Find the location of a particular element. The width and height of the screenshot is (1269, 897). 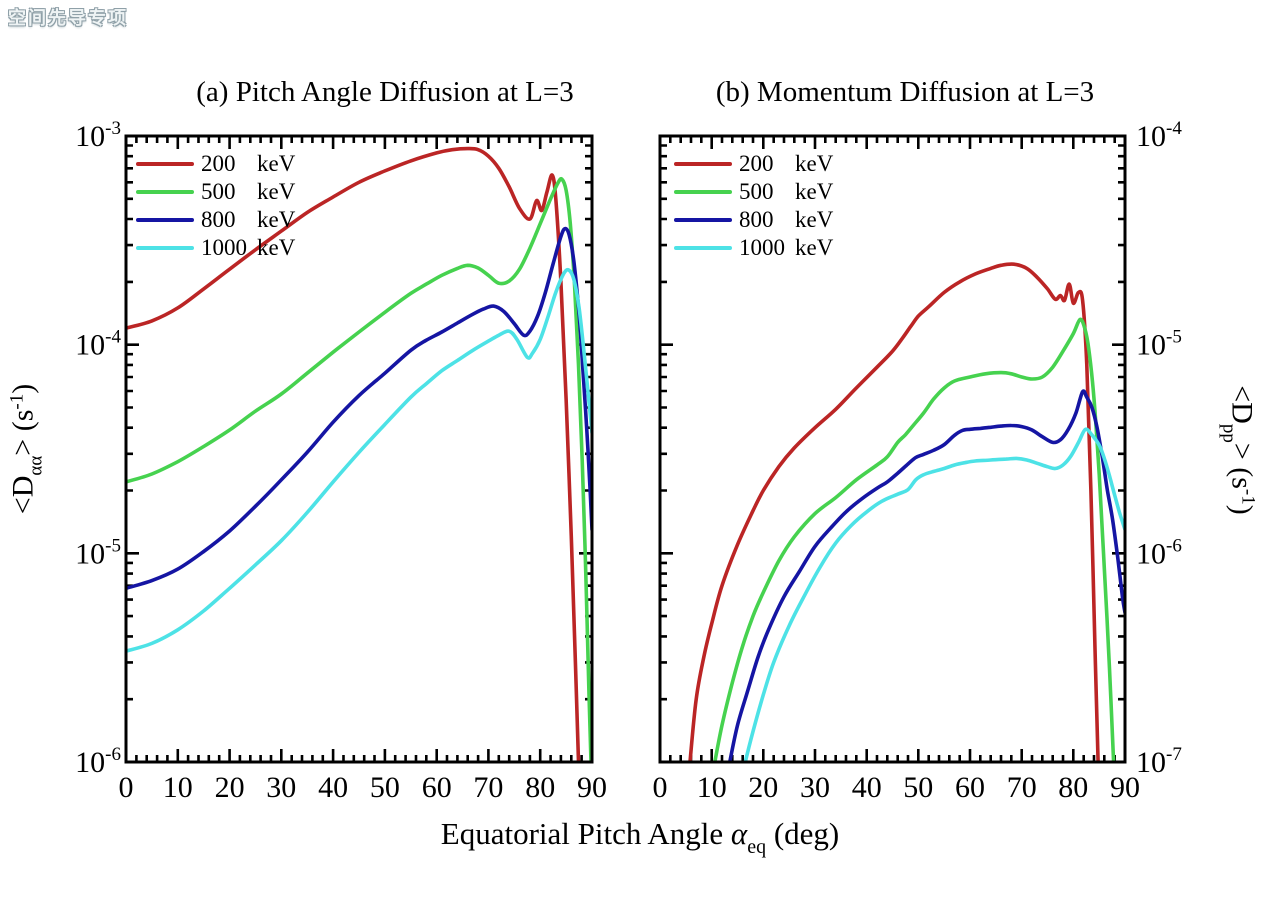

xlabel-alpha: α is located at coordinates (739, 833).